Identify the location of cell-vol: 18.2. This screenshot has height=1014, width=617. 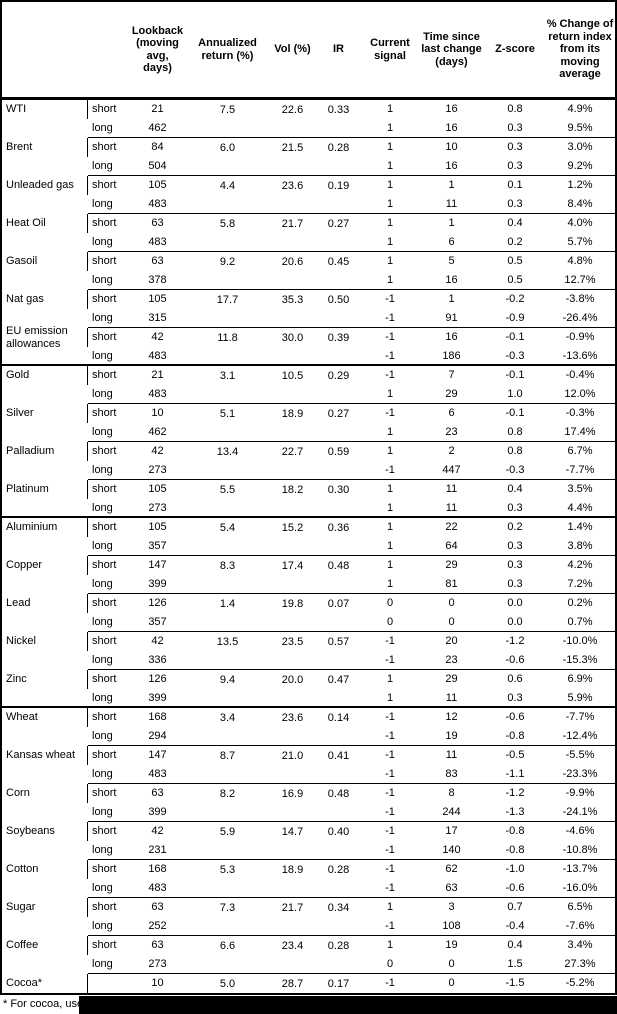
(292, 489).